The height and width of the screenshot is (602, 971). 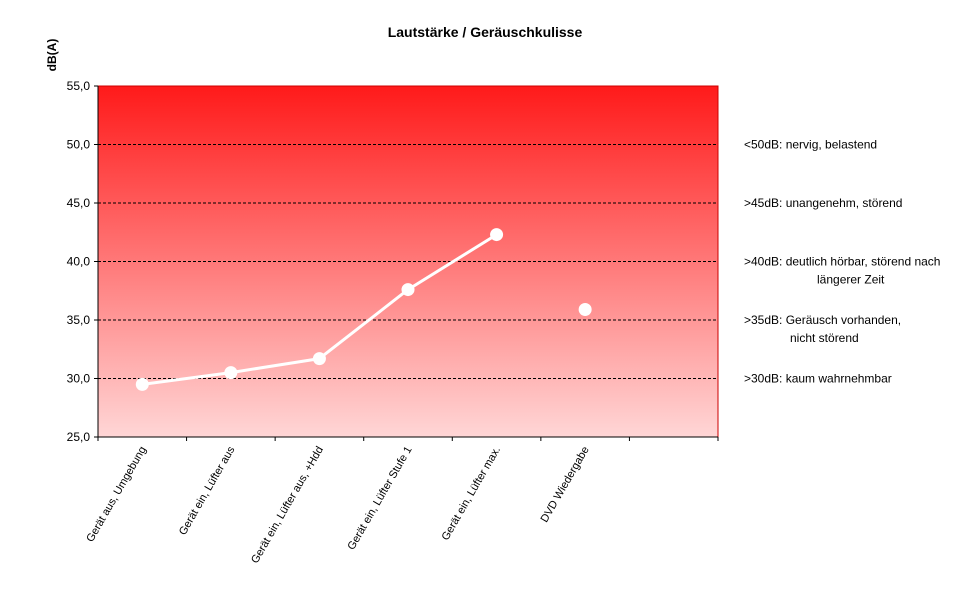 I want to click on annotation-text: >40dB: deutlich hörbar, störend nach, so click(x=842, y=262).